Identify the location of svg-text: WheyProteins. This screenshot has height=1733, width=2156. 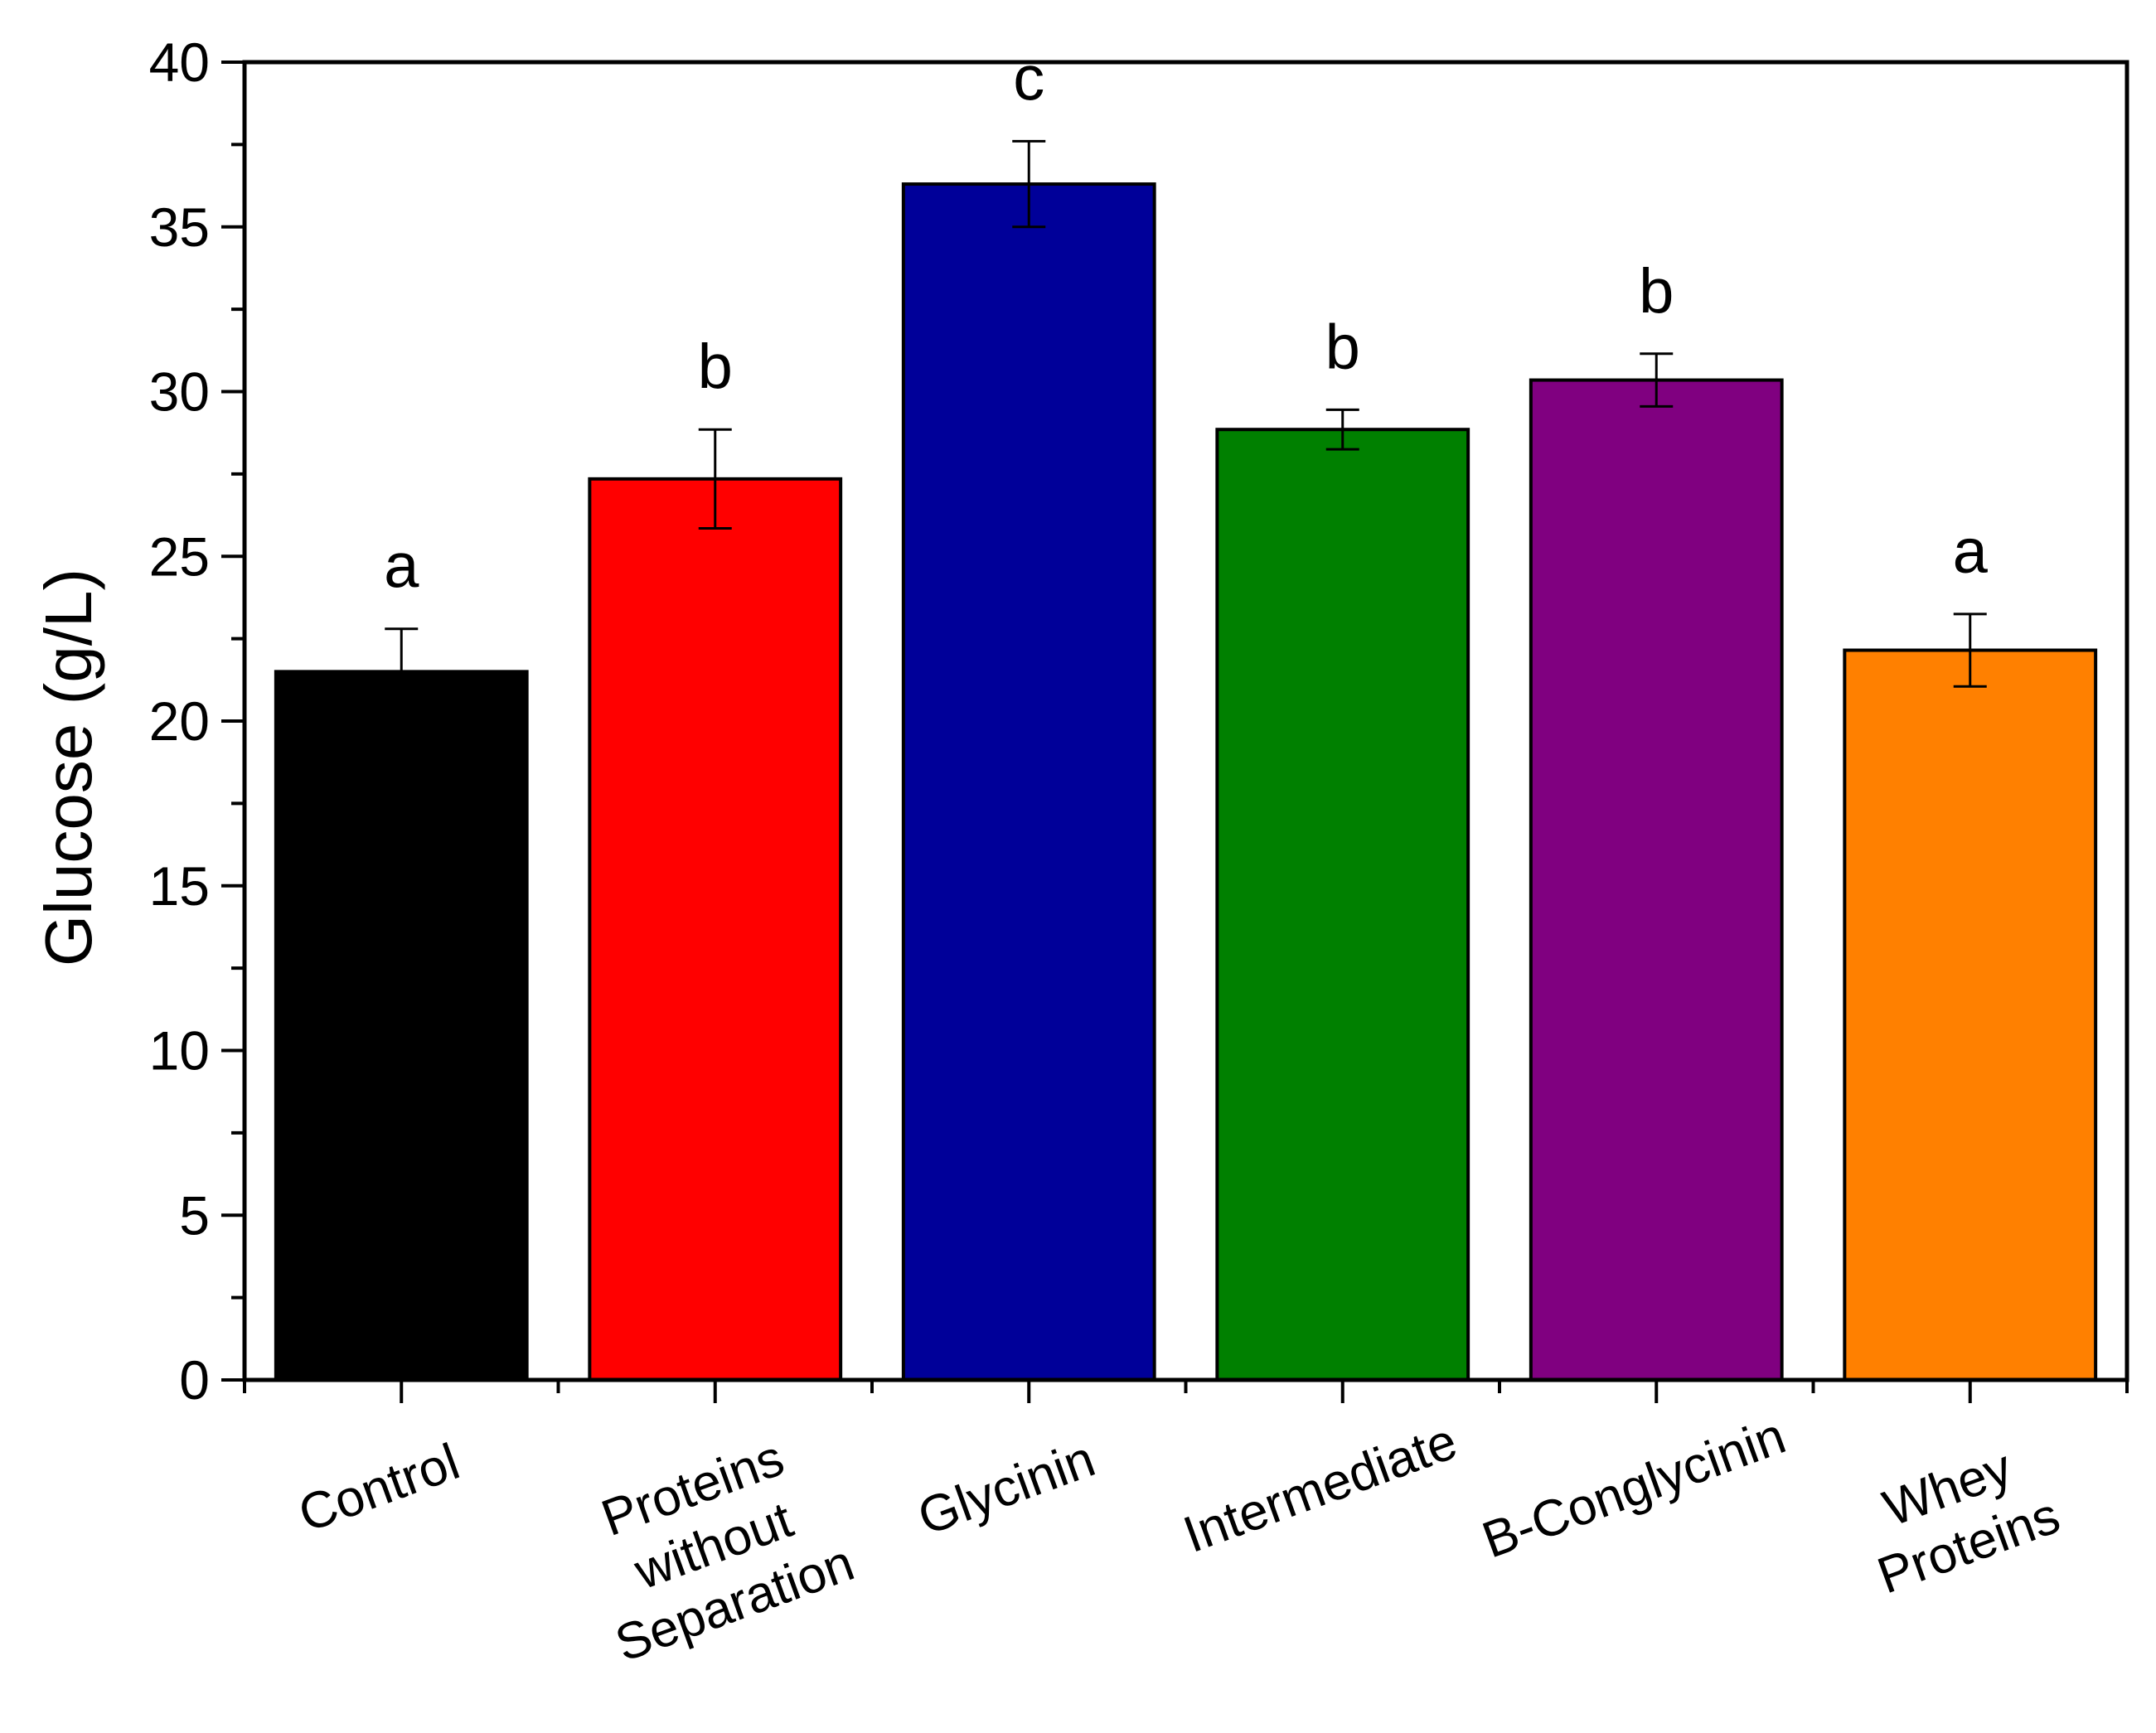
(1958, 1517).